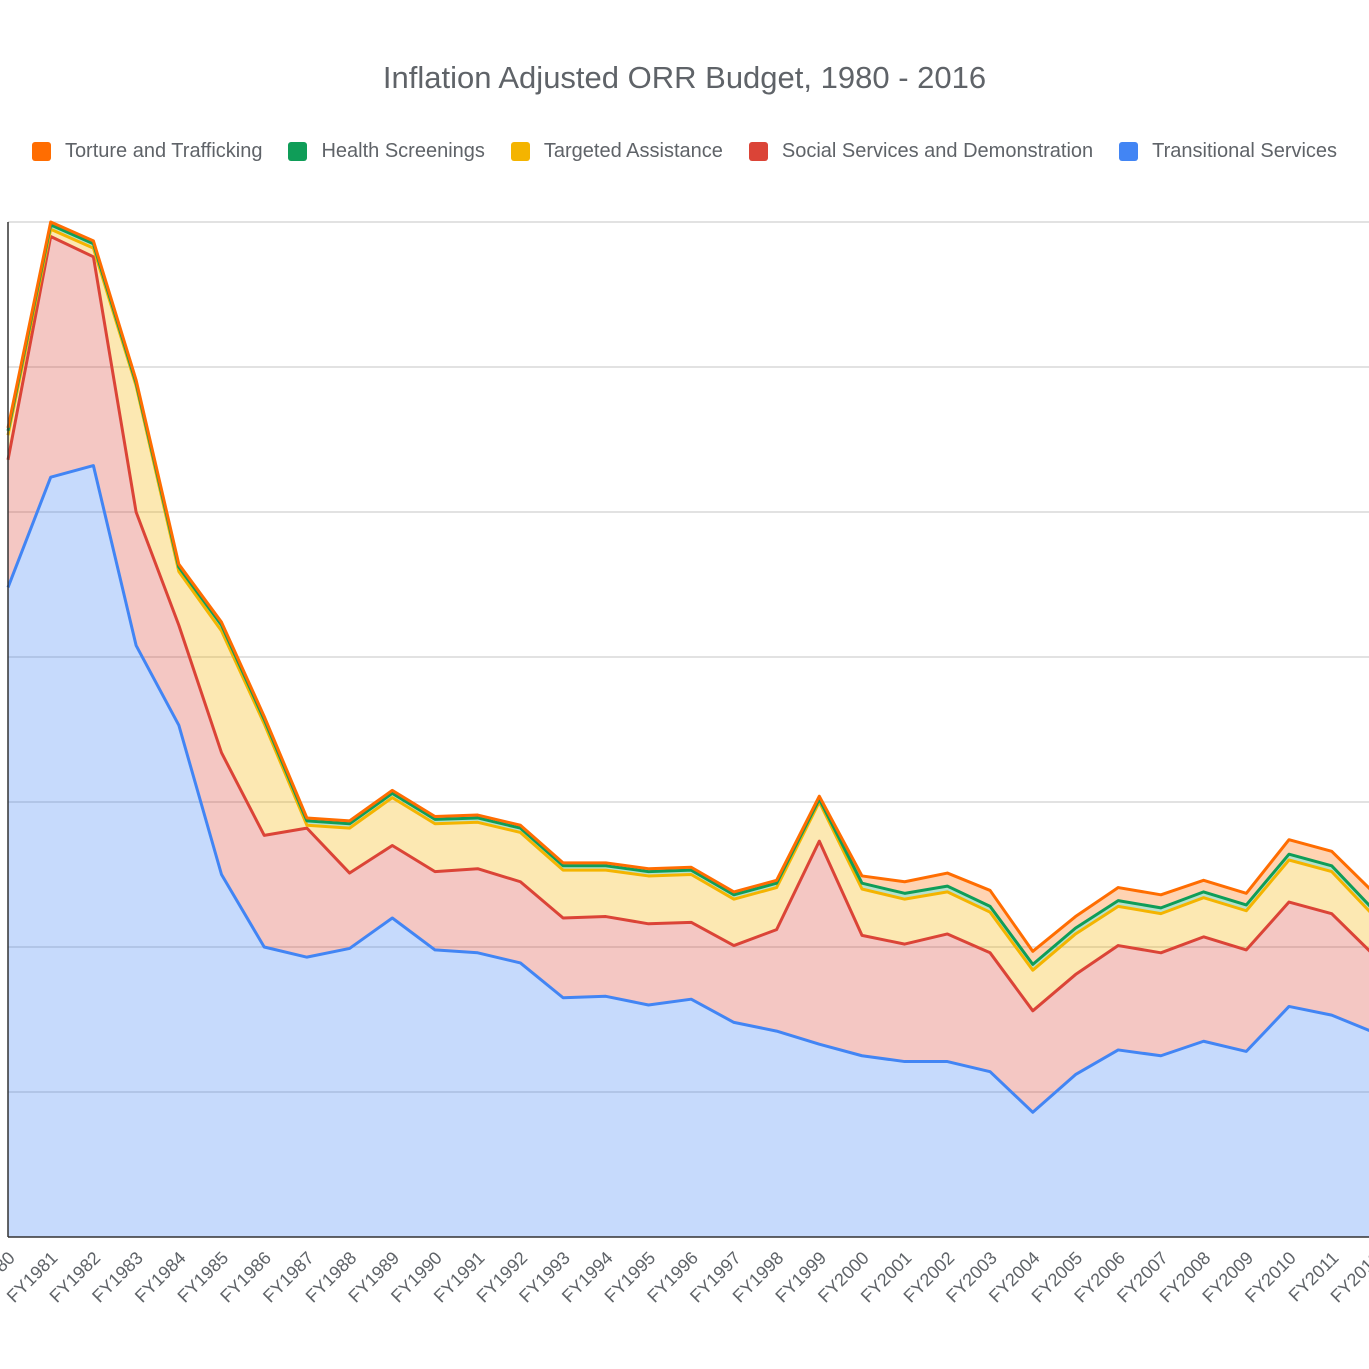 This screenshot has height=1369, width=1369. I want to click on legend-item: Social Services and Demonstration, so click(921, 151).